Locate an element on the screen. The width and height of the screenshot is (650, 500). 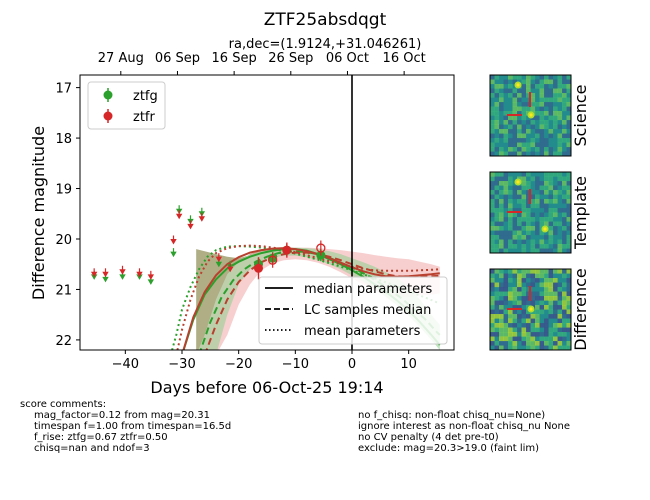
top-axis-tick-label: 06 Sep is located at coordinates (177, 58).